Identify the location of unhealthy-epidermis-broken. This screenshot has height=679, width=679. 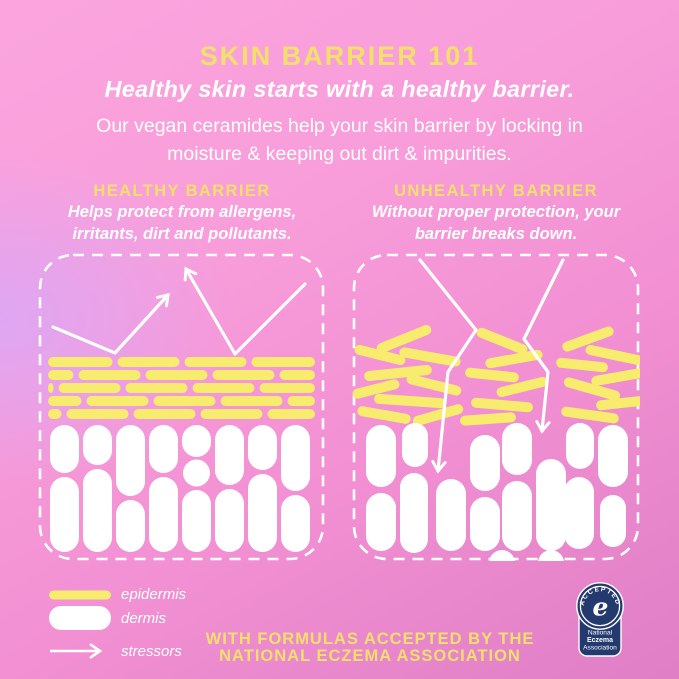
(496, 375).